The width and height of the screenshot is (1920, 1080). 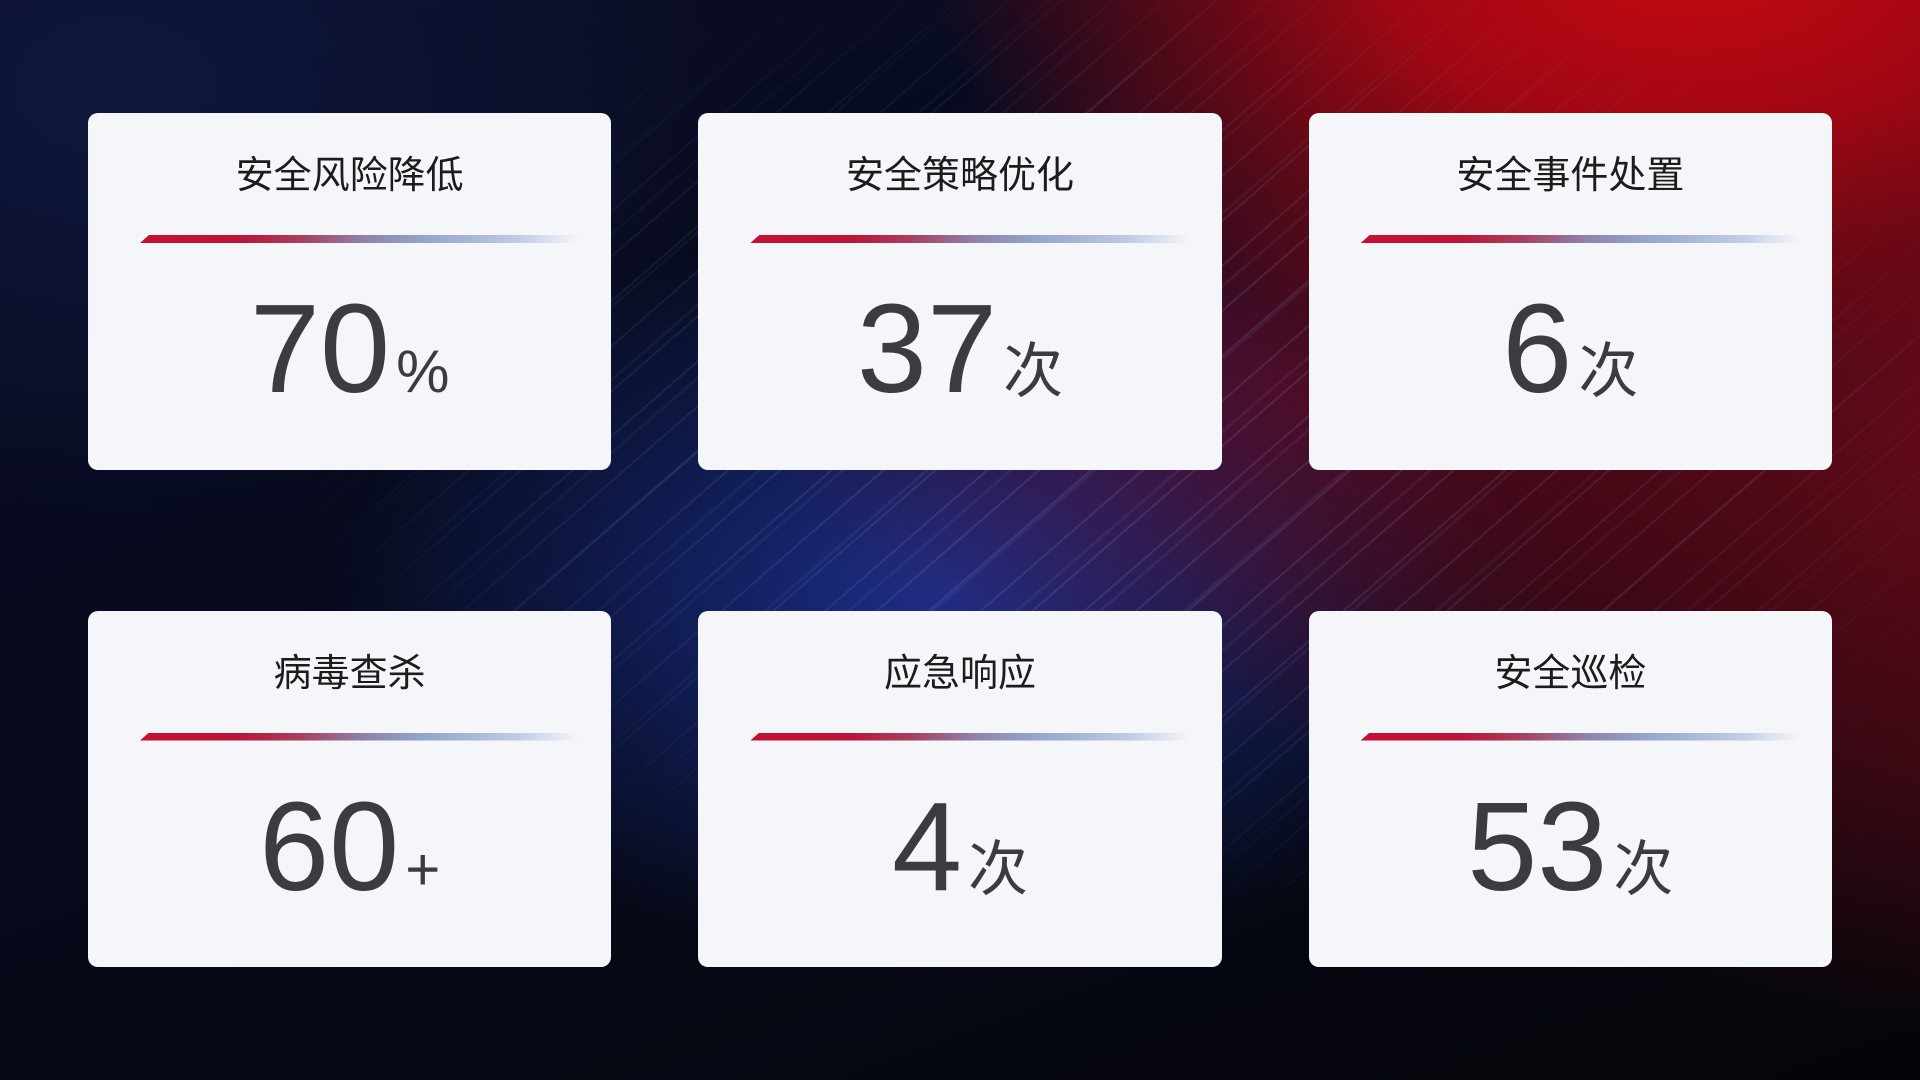 What do you see at coordinates (349, 176) in the screenshot?
I see `card-title: 安全风险降低` at bounding box center [349, 176].